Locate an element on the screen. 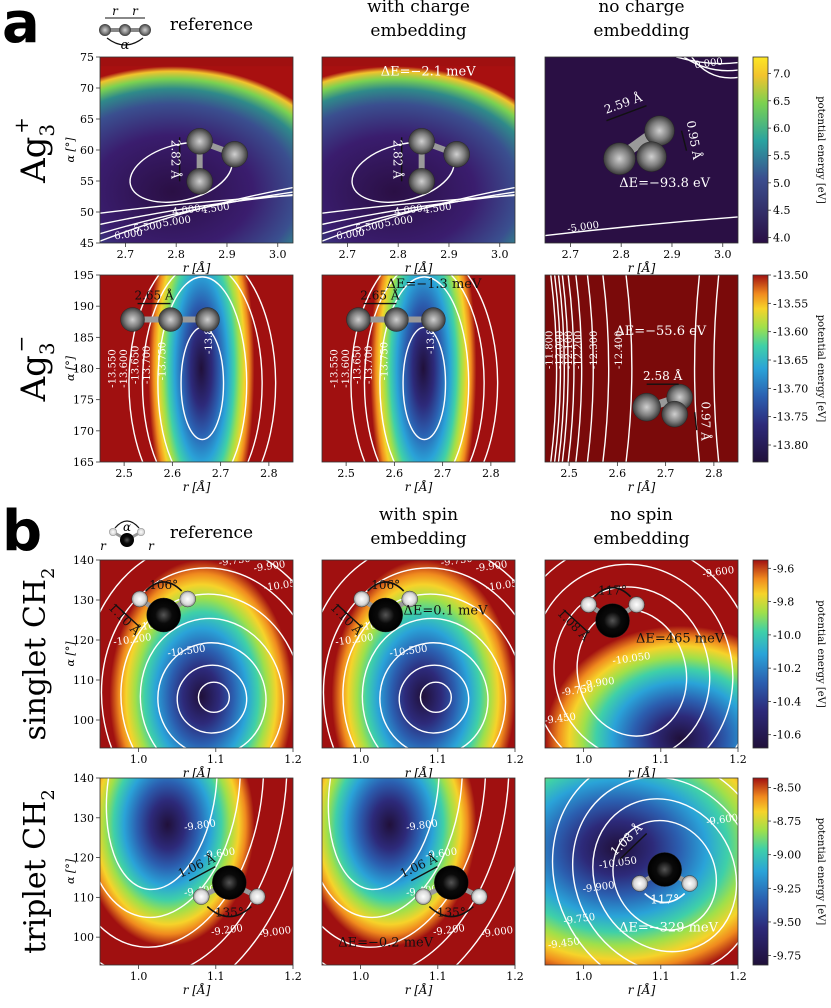 The width and height of the screenshot is (831, 1008). schematic-alpha-label: α is located at coordinates (127, 527).